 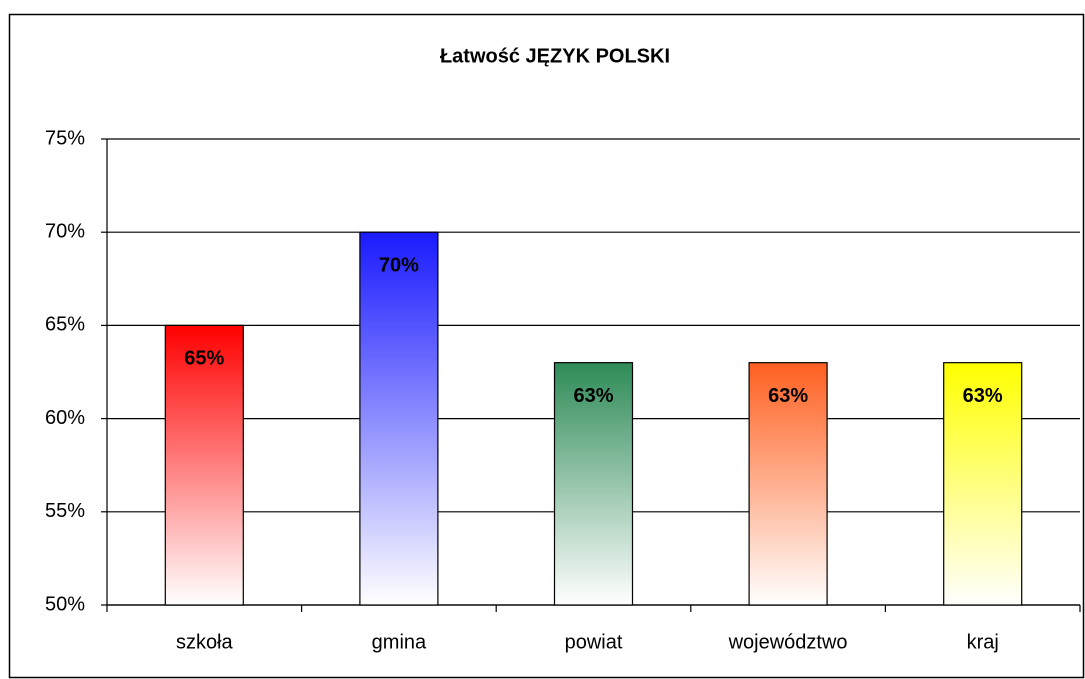 What do you see at coordinates (65, 511) in the screenshot?
I see `y-tick-label: 55%` at bounding box center [65, 511].